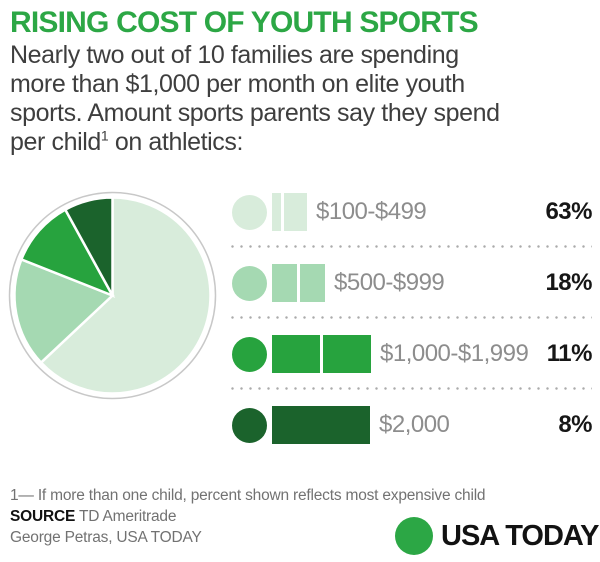  What do you see at coordinates (389, 282) in the screenshot?
I see `legend-label: $500-$999` at bounding box center [389, 282].